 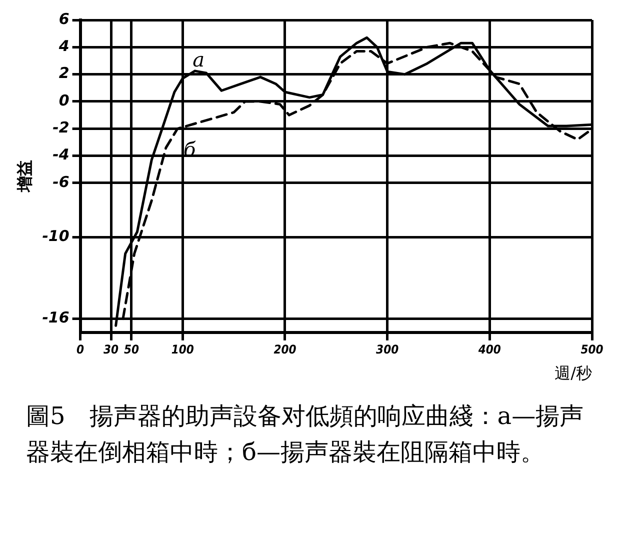 I want to click on x-axis-title: 週/秒, so click(x=573, y=373).